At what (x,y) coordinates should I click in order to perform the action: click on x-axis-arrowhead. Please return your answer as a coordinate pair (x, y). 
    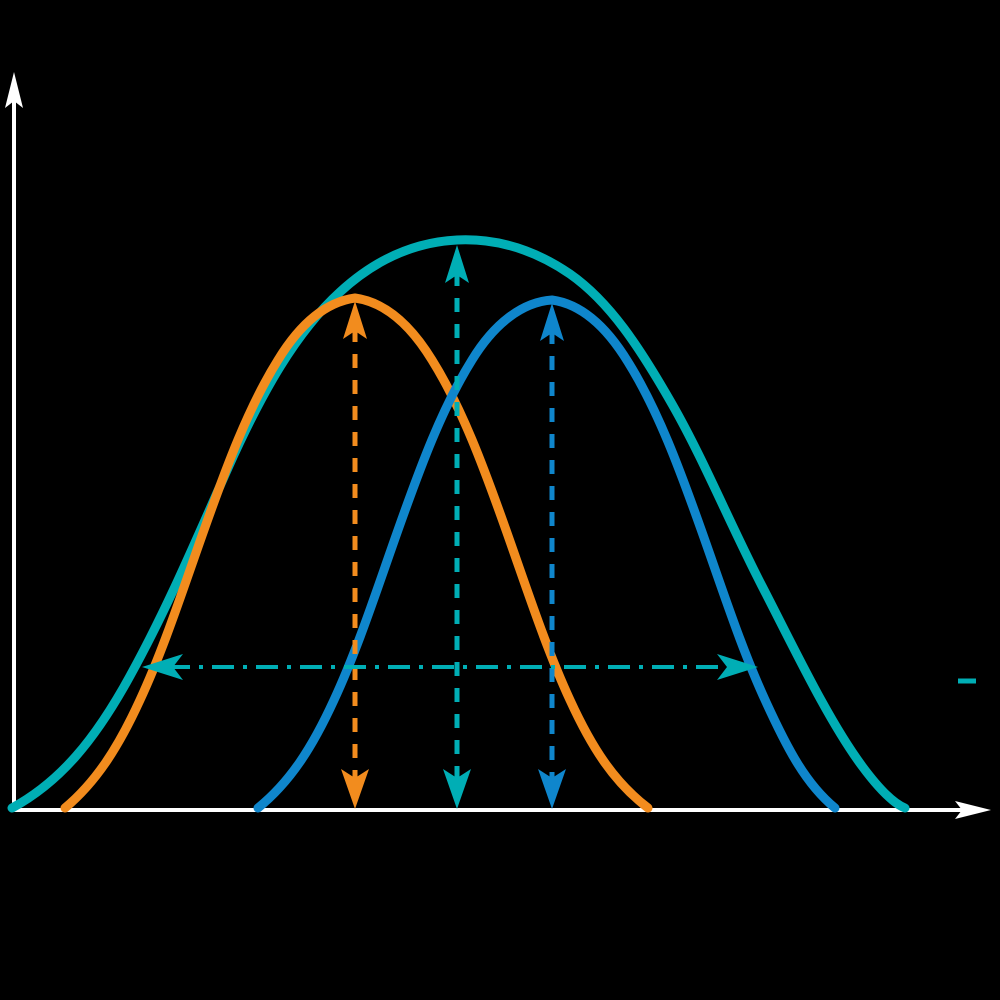
    Looking at the image, I should click on (973, 810).